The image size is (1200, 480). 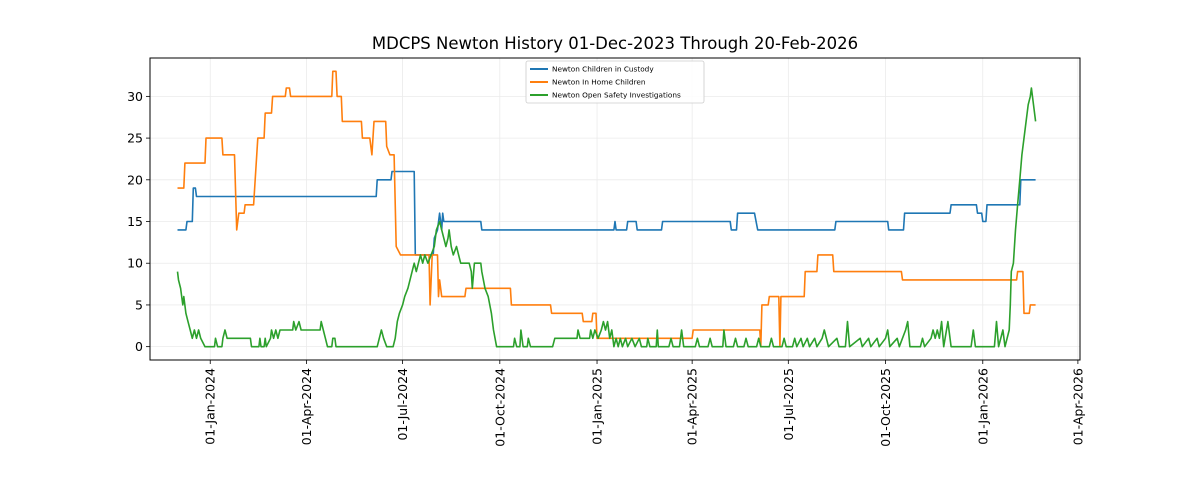 I want to click on y-tick-label: 20, so click(x=135, y=179).